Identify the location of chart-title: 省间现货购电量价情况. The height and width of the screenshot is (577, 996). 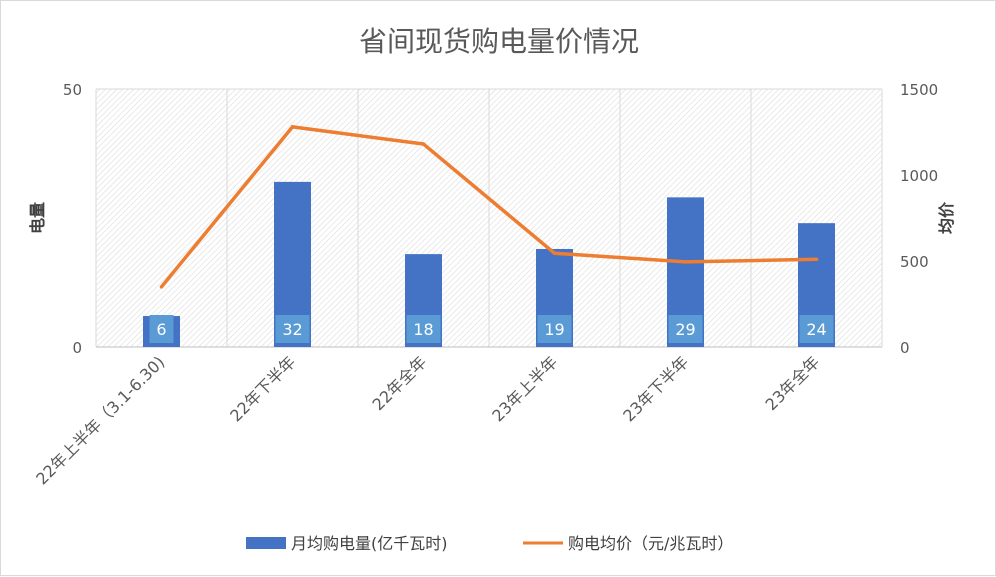
(499, 41).